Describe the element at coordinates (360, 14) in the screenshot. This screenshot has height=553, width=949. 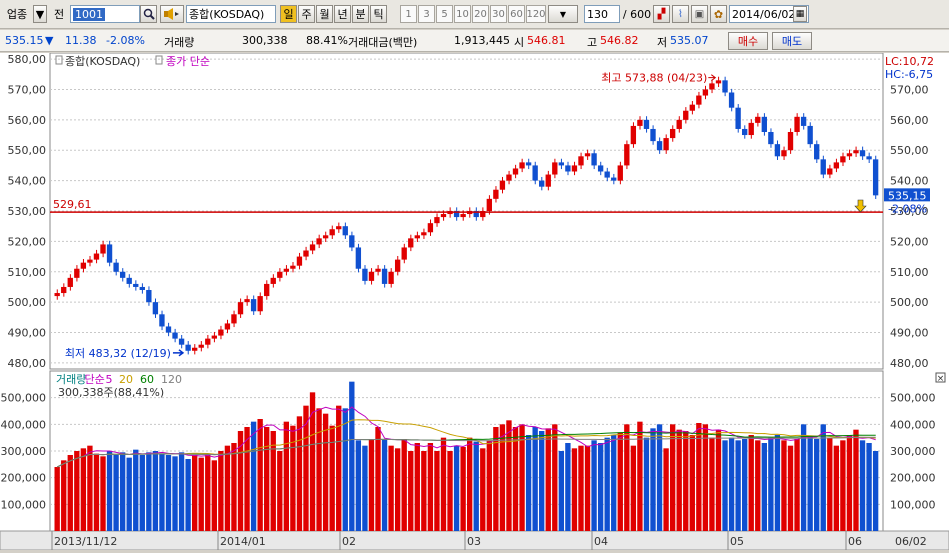
I see `period-4-button: 분` at that location.